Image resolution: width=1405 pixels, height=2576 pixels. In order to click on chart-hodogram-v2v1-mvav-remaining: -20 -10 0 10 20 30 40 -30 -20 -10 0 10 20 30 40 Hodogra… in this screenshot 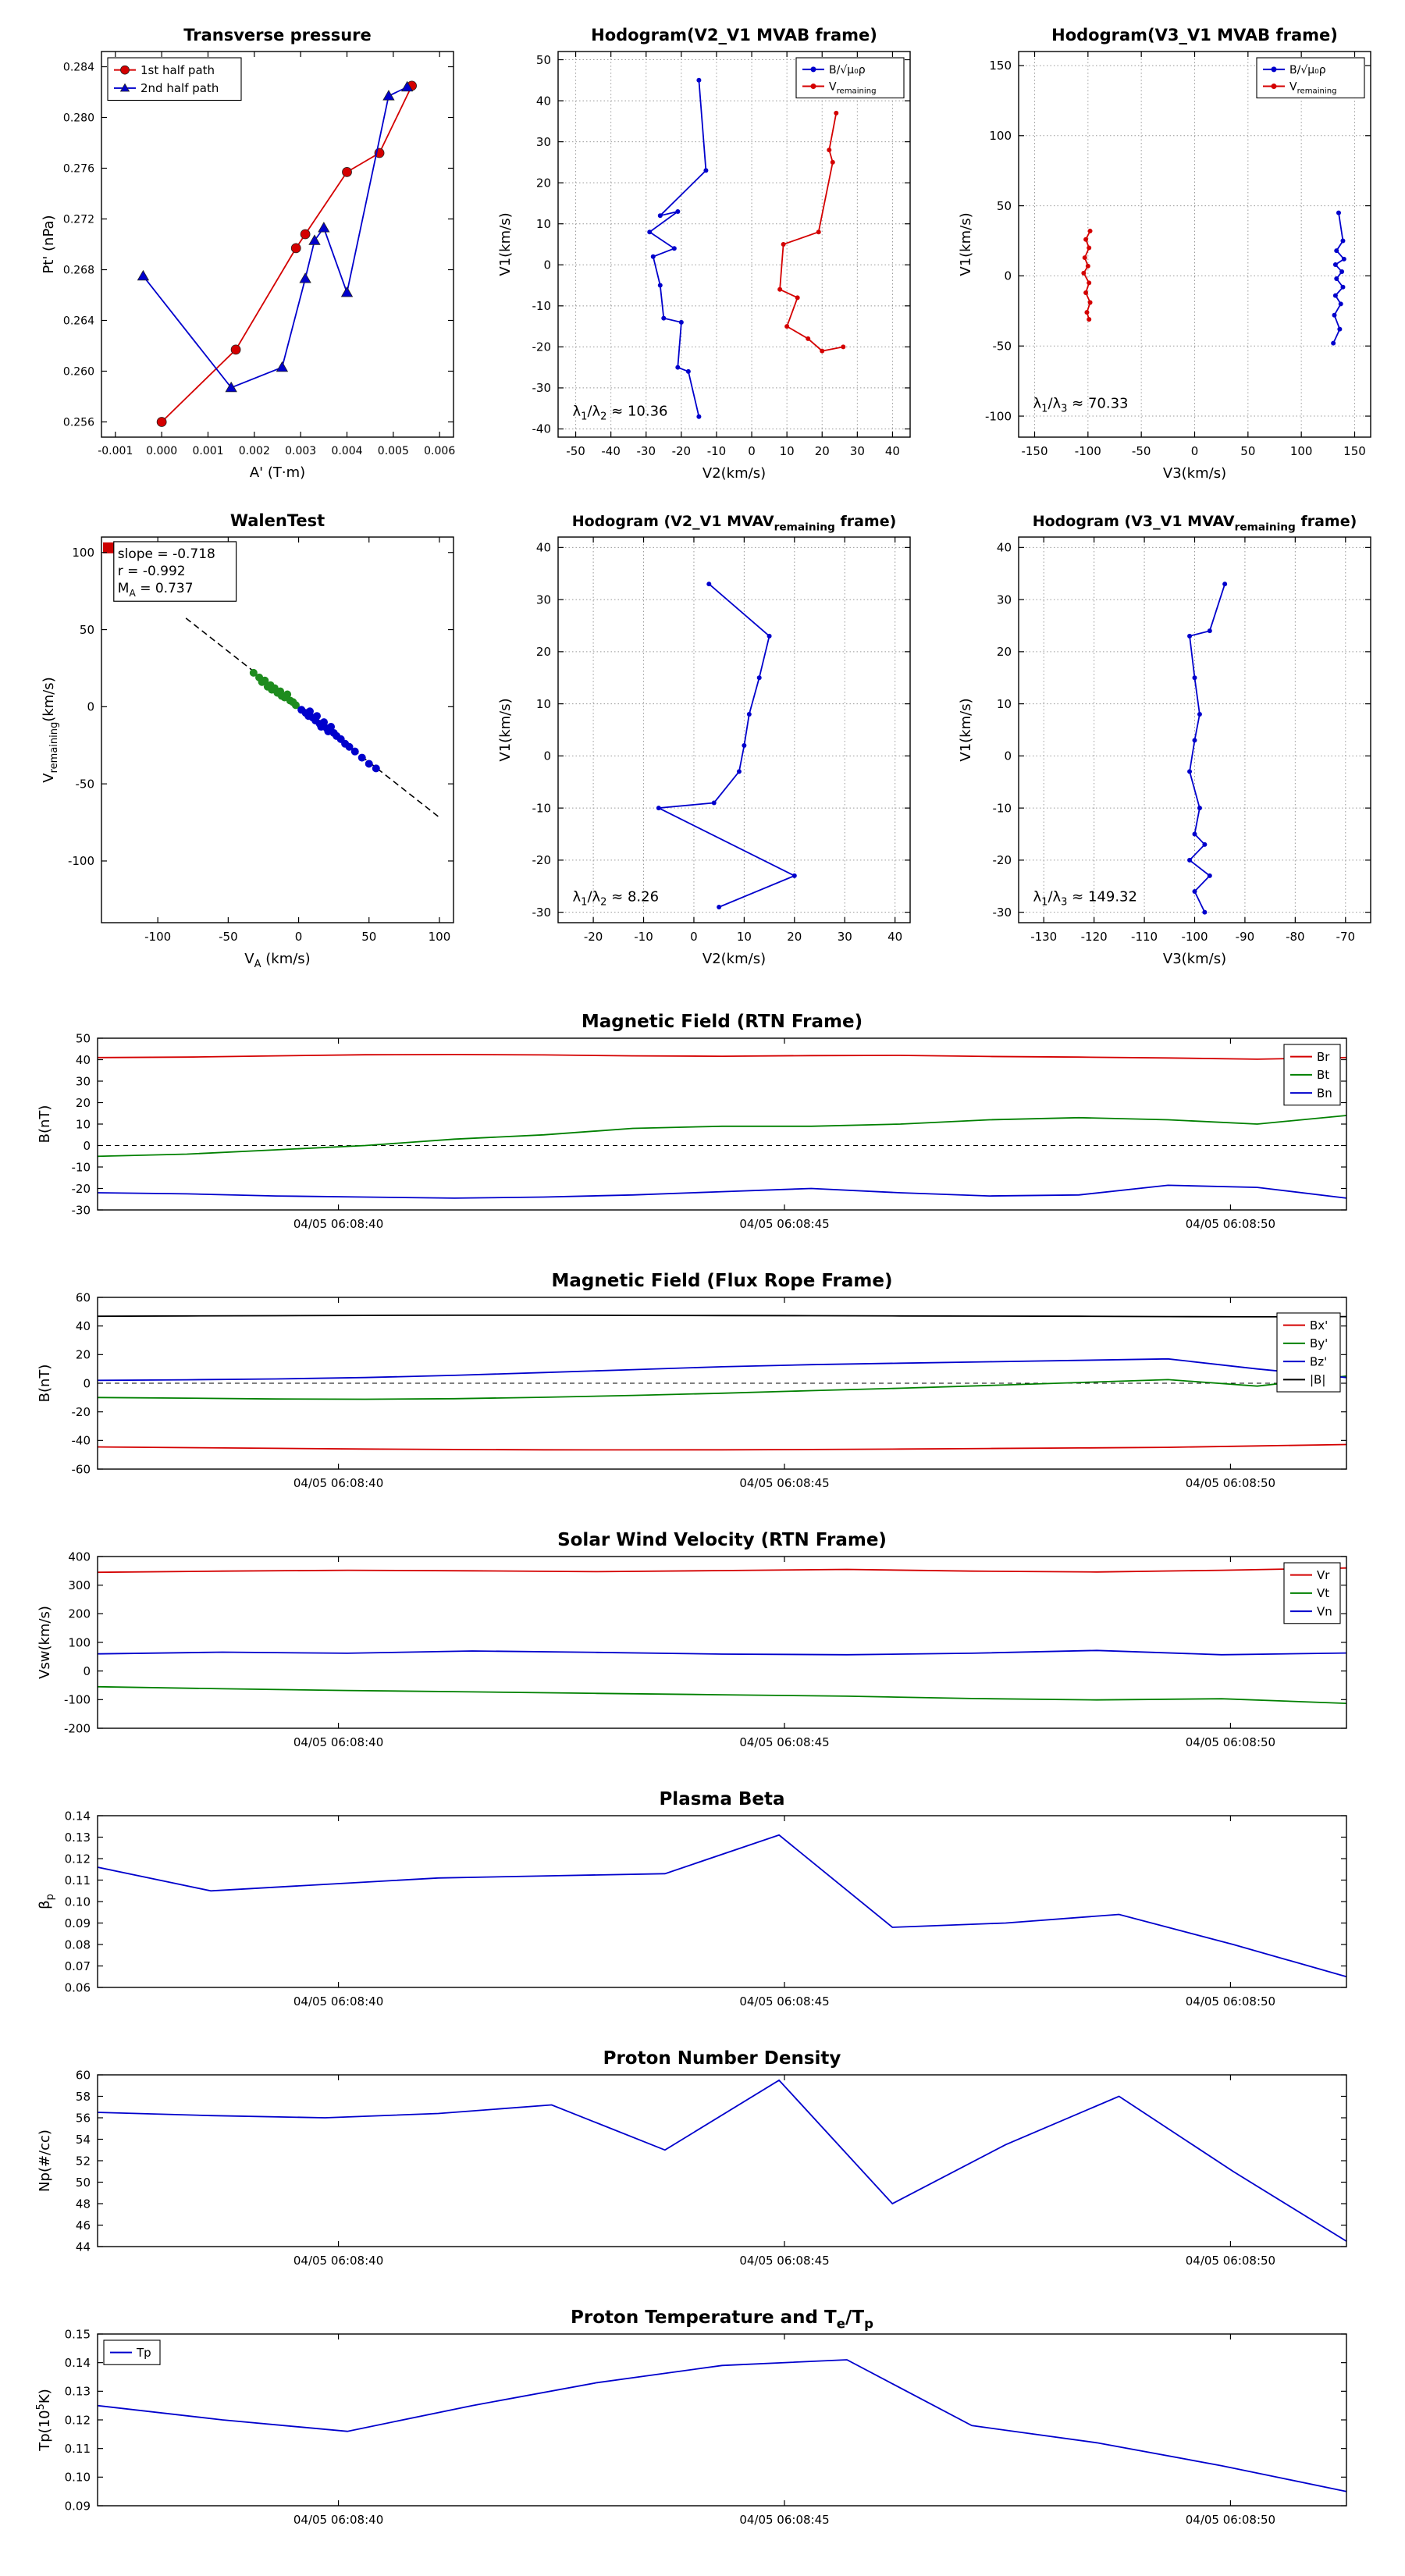, I will do `click(701, 738)`.